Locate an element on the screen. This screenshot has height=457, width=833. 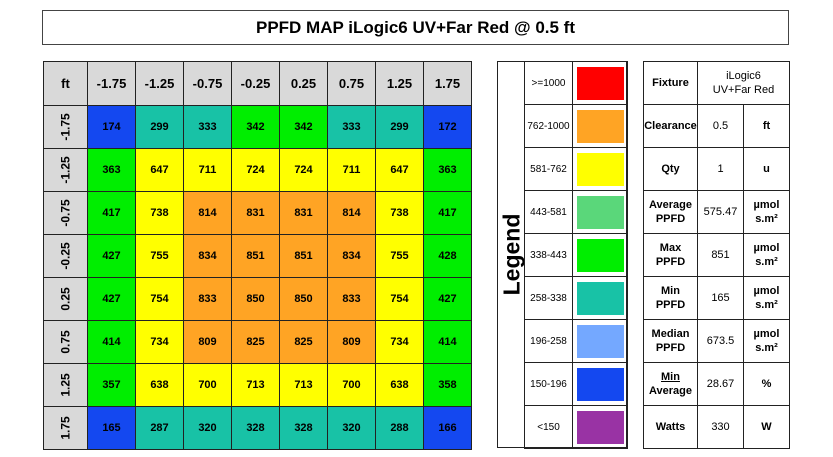
stats-value-median: 673.5 is located at coordinates (720, 341).